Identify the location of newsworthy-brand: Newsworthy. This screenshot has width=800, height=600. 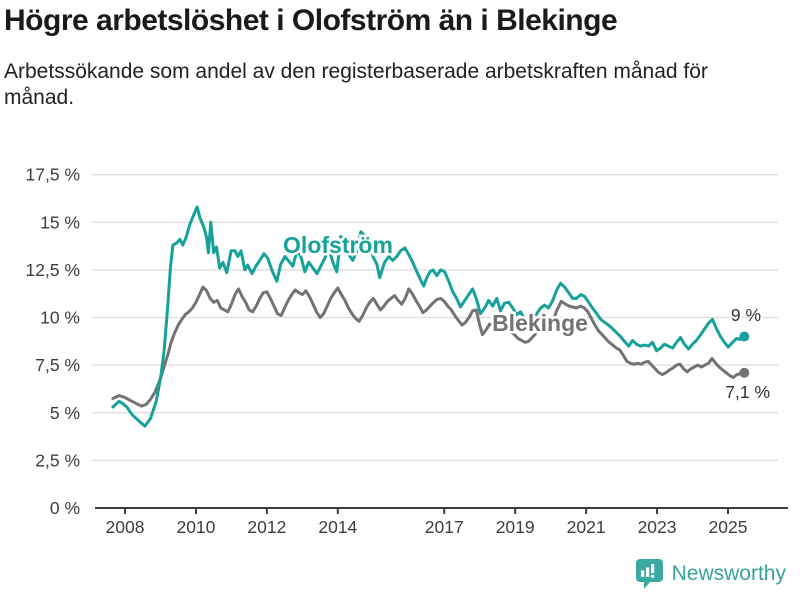
(710, 574).